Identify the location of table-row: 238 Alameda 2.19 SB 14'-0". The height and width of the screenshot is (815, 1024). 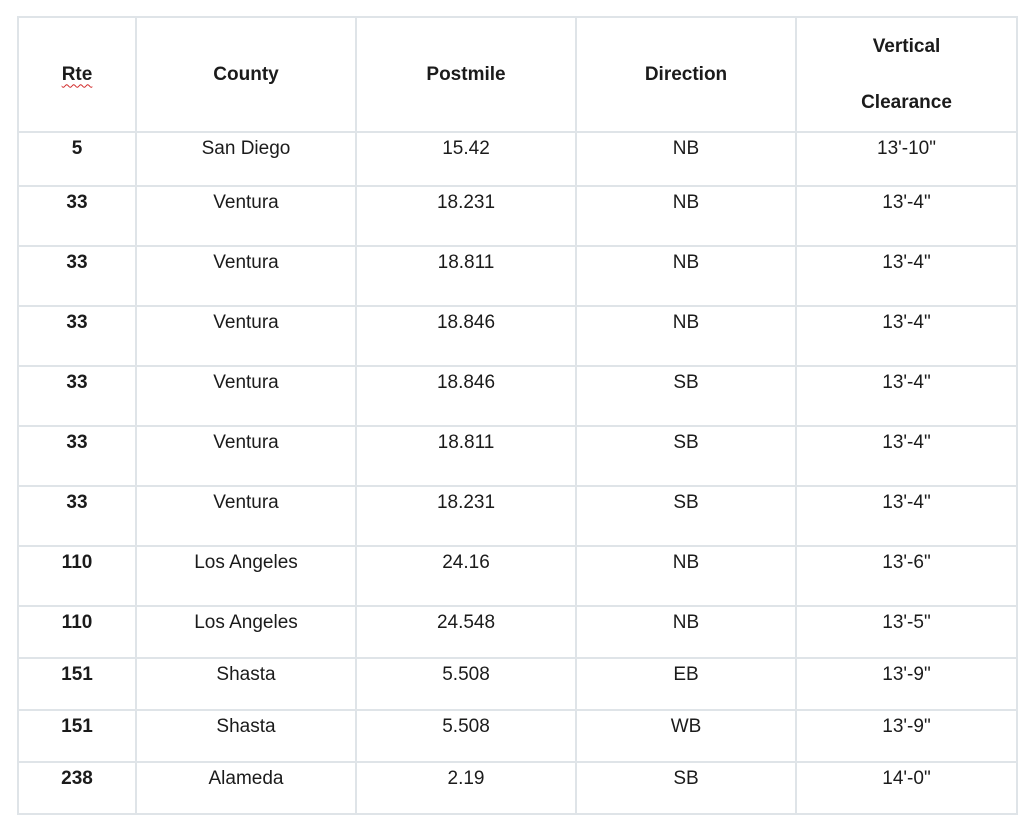
(517, 788).